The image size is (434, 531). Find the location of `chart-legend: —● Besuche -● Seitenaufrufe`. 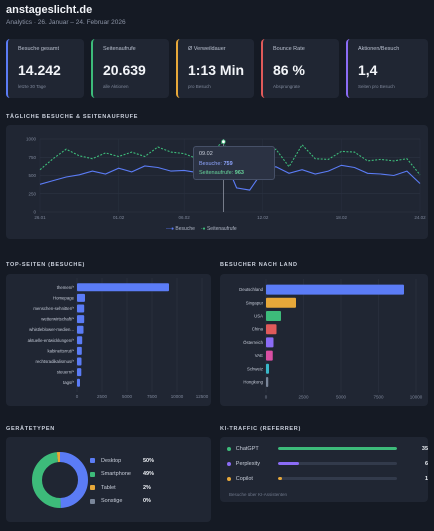

chart-legend: —● Besuche -● Seitenaufrufe is located at coordinates (201, 229).